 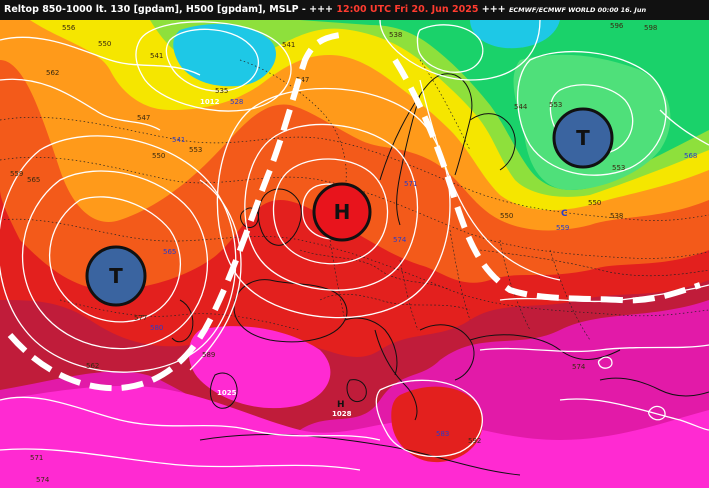 What do you see at coordinates (504, 285) in the screenshot?
I see `country-borders` at bounding box center [504, 285].